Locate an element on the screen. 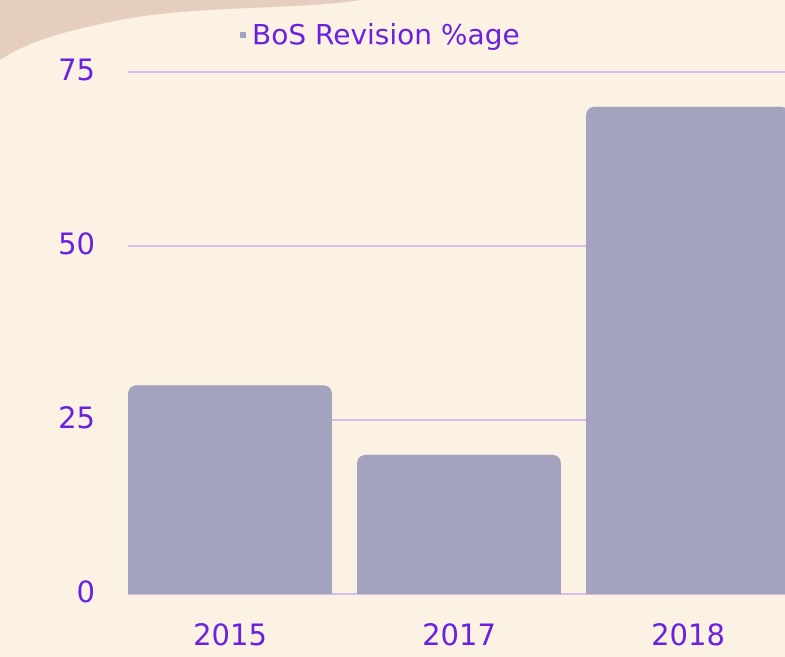 This screenshot has width=785, height=657. legend-marker is located at coordinates (243, 35).